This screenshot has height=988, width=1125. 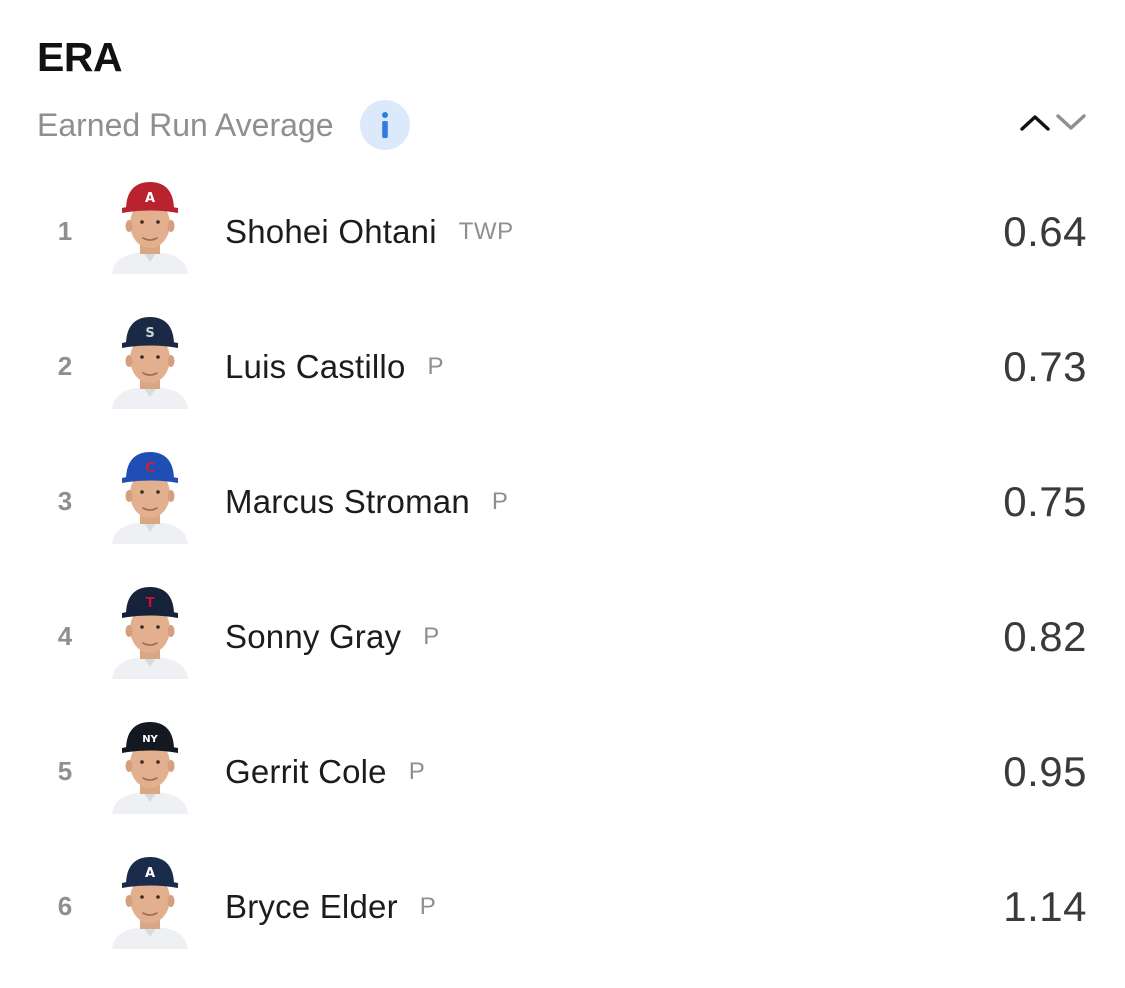 What do you see at coordinates (149, 333) in the screenshot?
I see `cap-logo: S` at bounding box center [149, 333].